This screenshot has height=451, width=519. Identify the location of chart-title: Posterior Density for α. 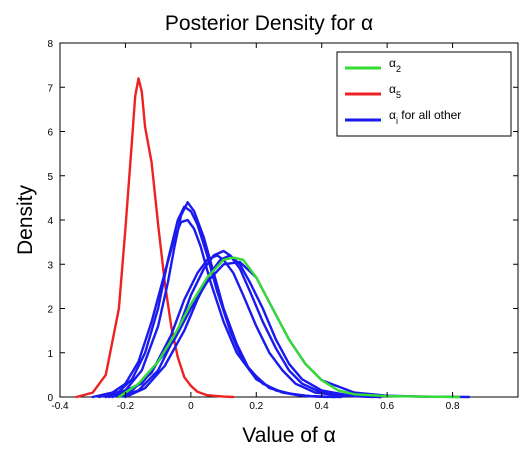
(269, 23).